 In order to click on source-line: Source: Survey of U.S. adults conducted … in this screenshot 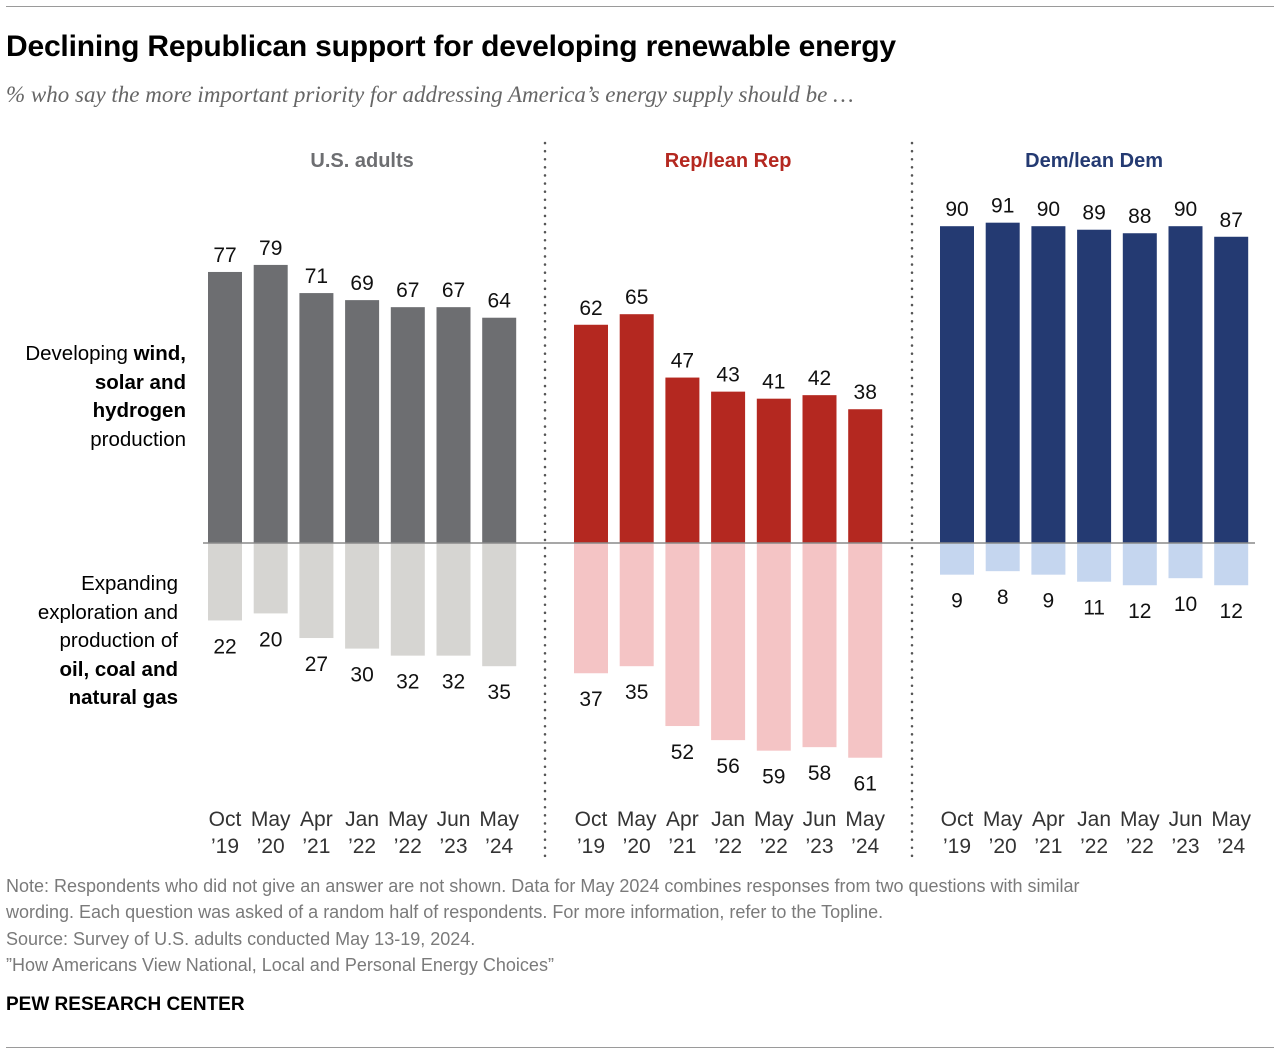, I will do `click(241, 939)`.